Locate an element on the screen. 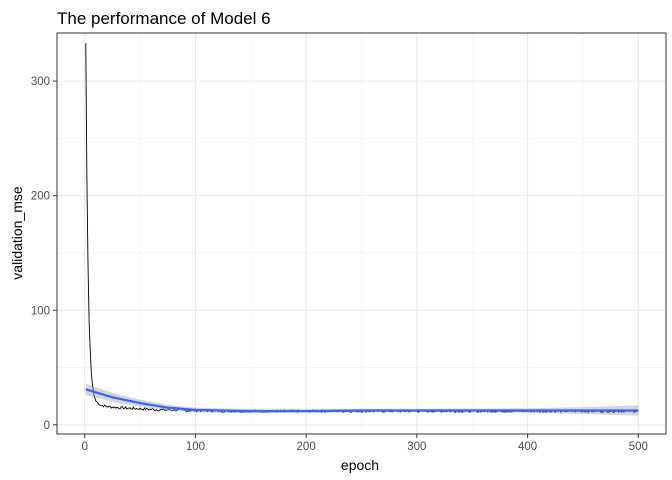 The width and height of the screenshot is (672, 480). y-tick-label: 100 is located at coordinates (40, 311).